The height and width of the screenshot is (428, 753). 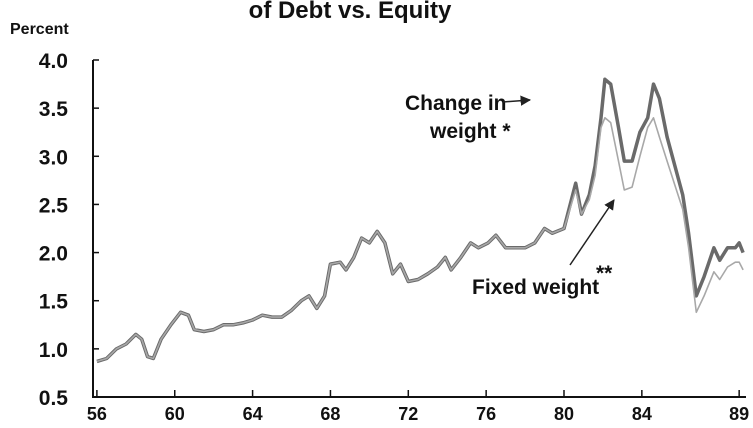 I want to click on y-tick-label: 0.5, so click(x=54, y=398).